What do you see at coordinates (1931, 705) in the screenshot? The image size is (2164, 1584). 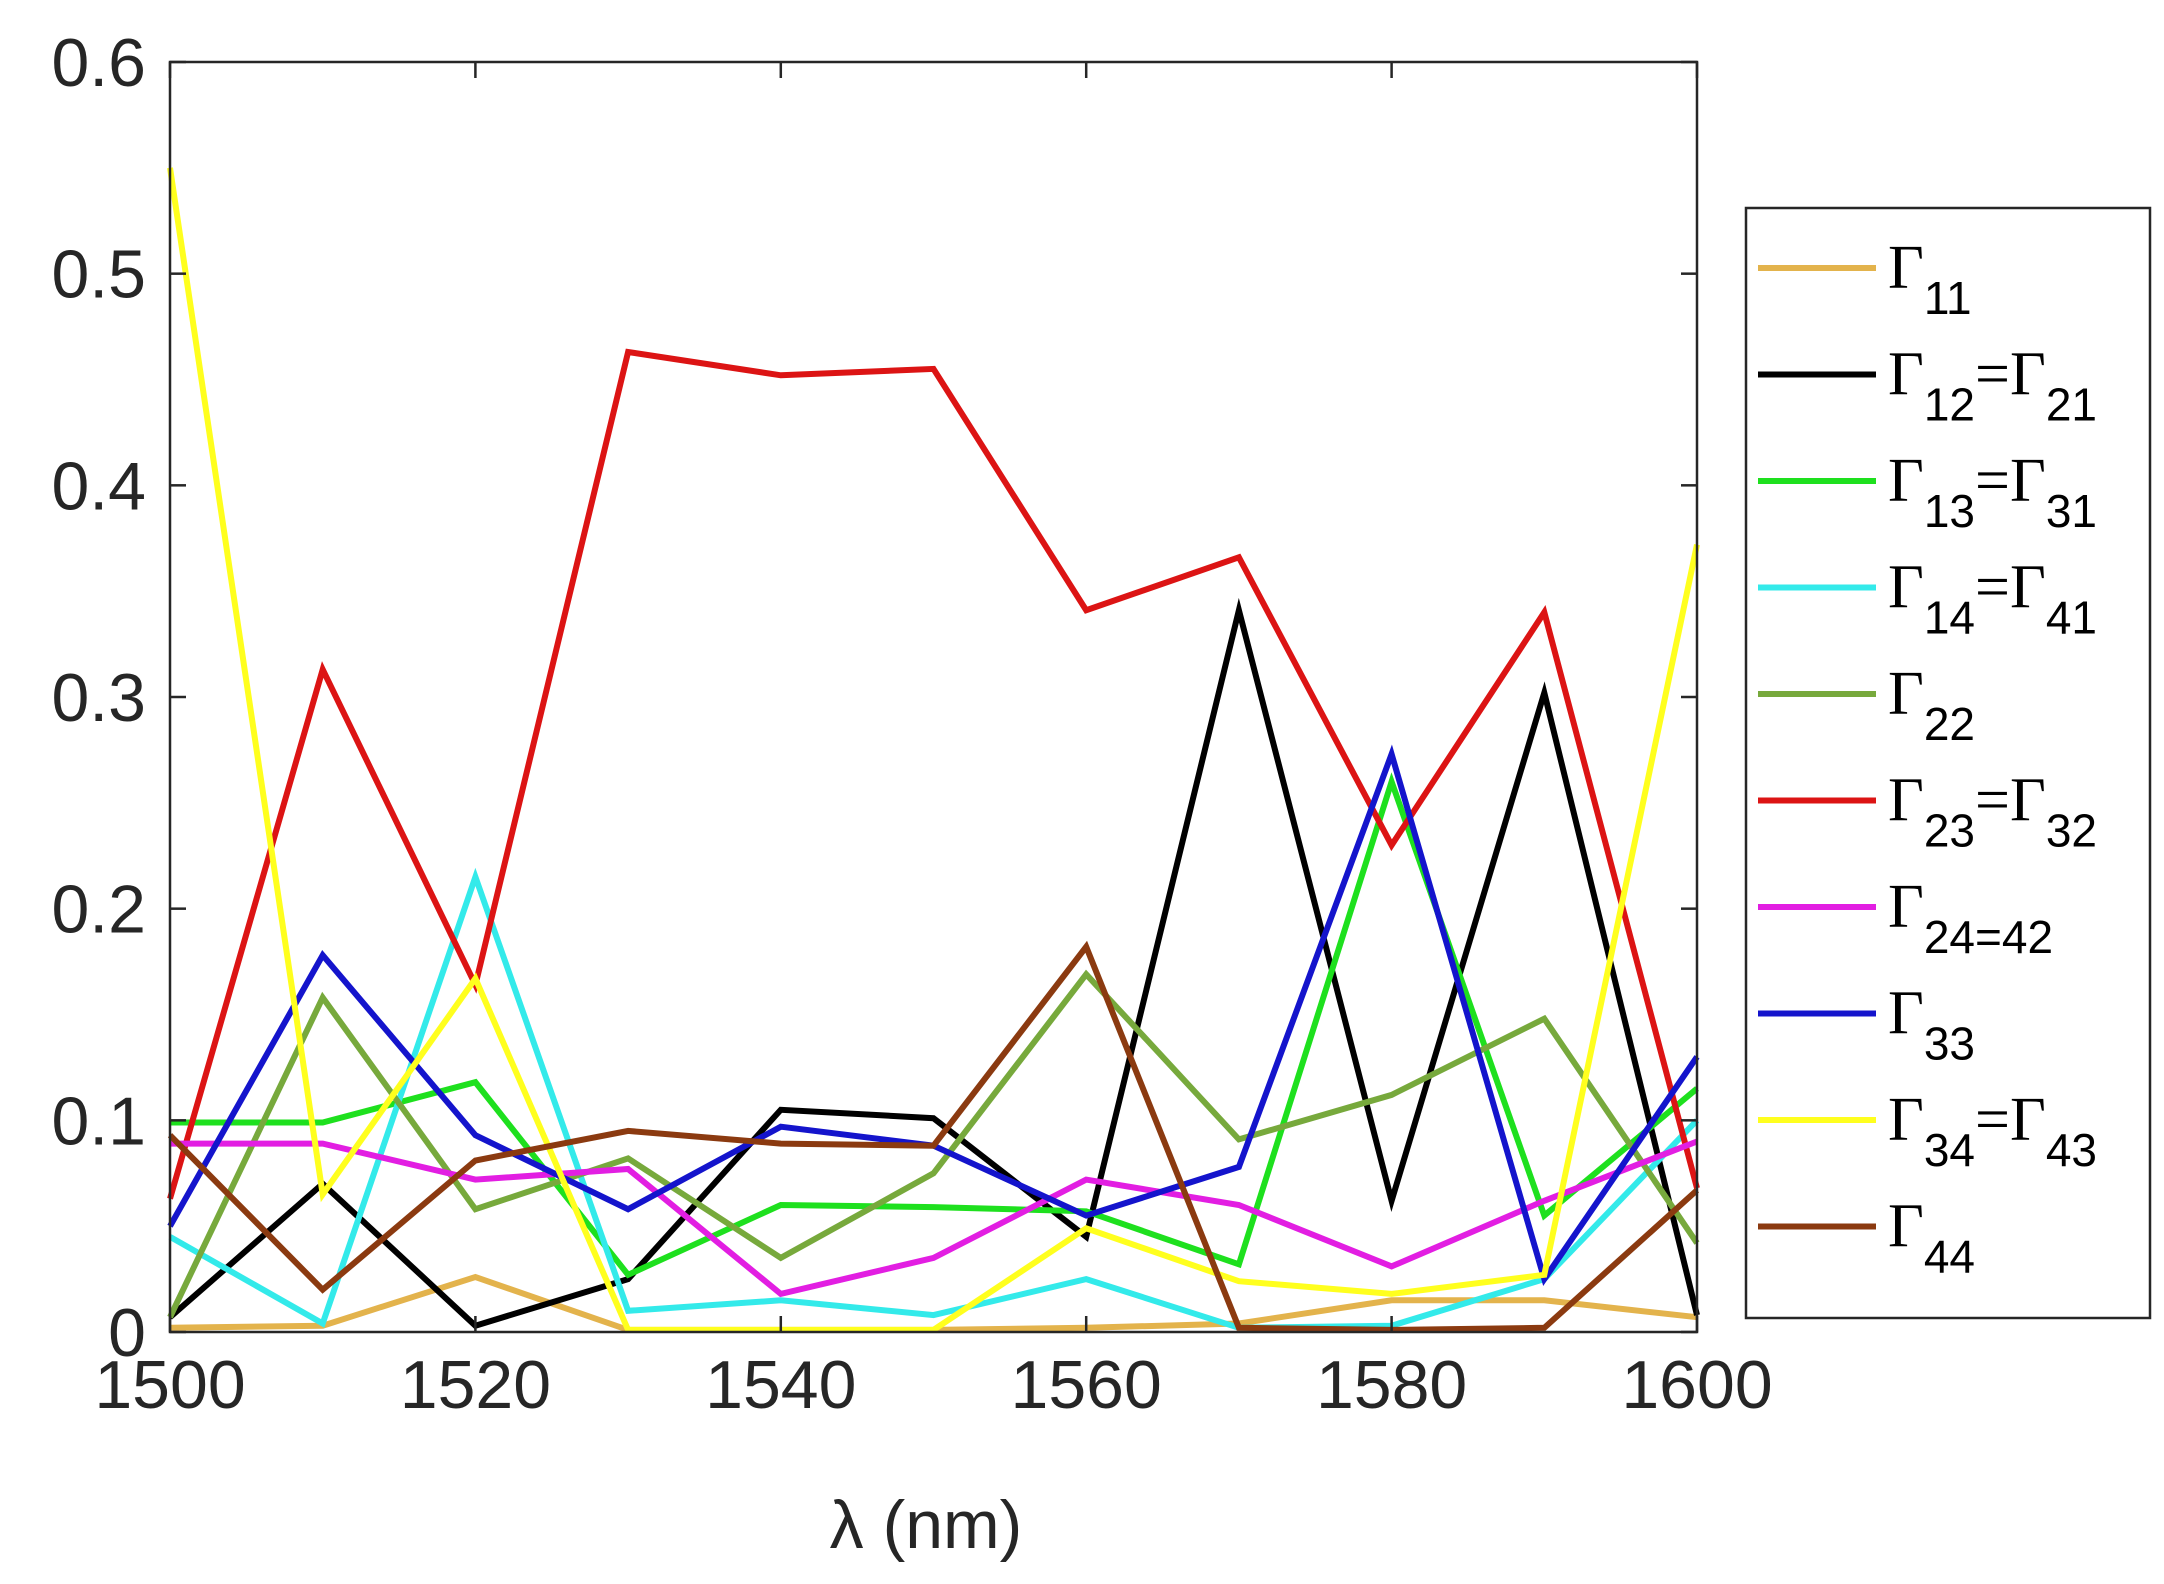 I see `legend-label: Γ22` at bounding box center [1931, 705].